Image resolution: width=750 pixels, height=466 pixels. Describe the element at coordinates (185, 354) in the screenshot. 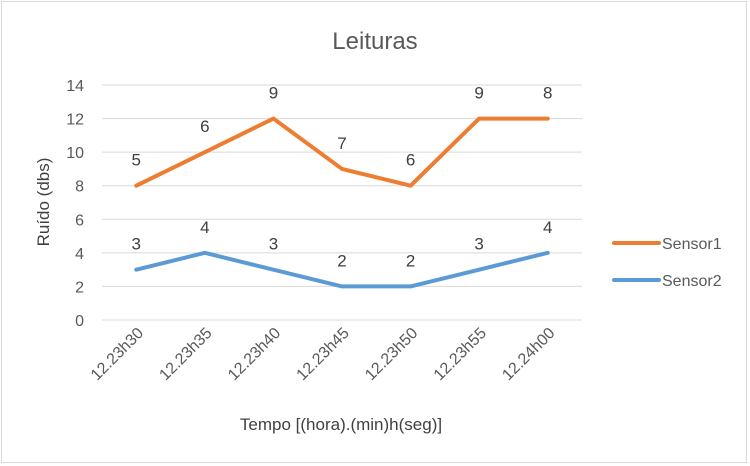

I see `x-tick-label: 12.23h35` at that location.